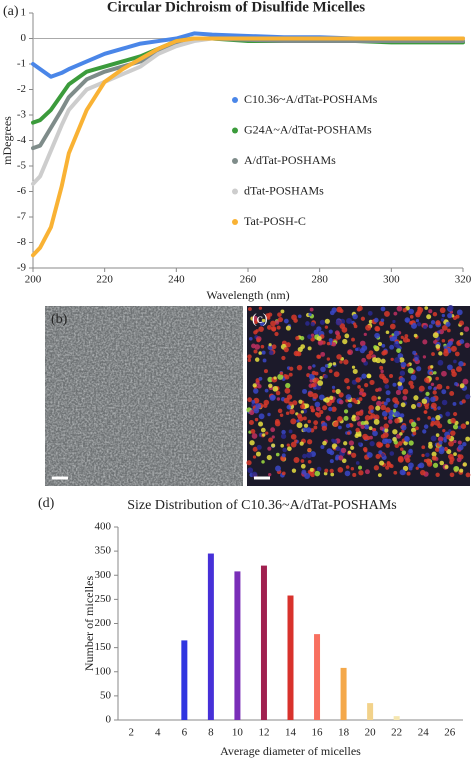 This screenshot has width=473, height=763. What do you see at coordinates (103, 671) in the screenshot?
I see `y-tick-label: 100` at bounding box center [103, 671].